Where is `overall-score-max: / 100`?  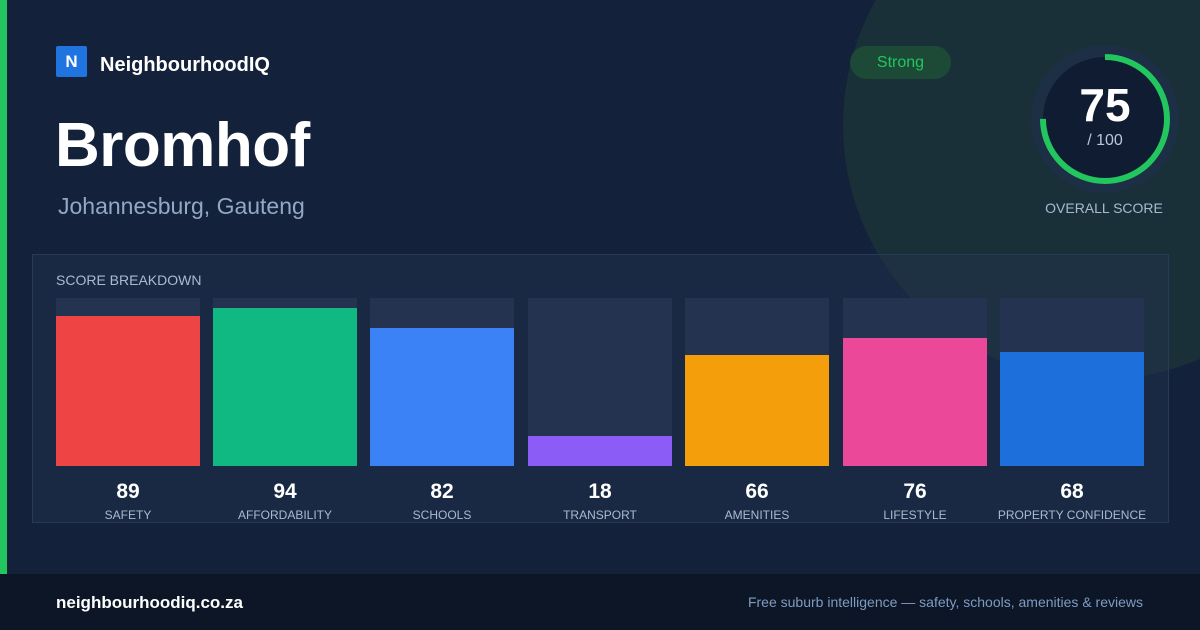
overall-score-max: / 100 is located at coordinates (1105, 140).